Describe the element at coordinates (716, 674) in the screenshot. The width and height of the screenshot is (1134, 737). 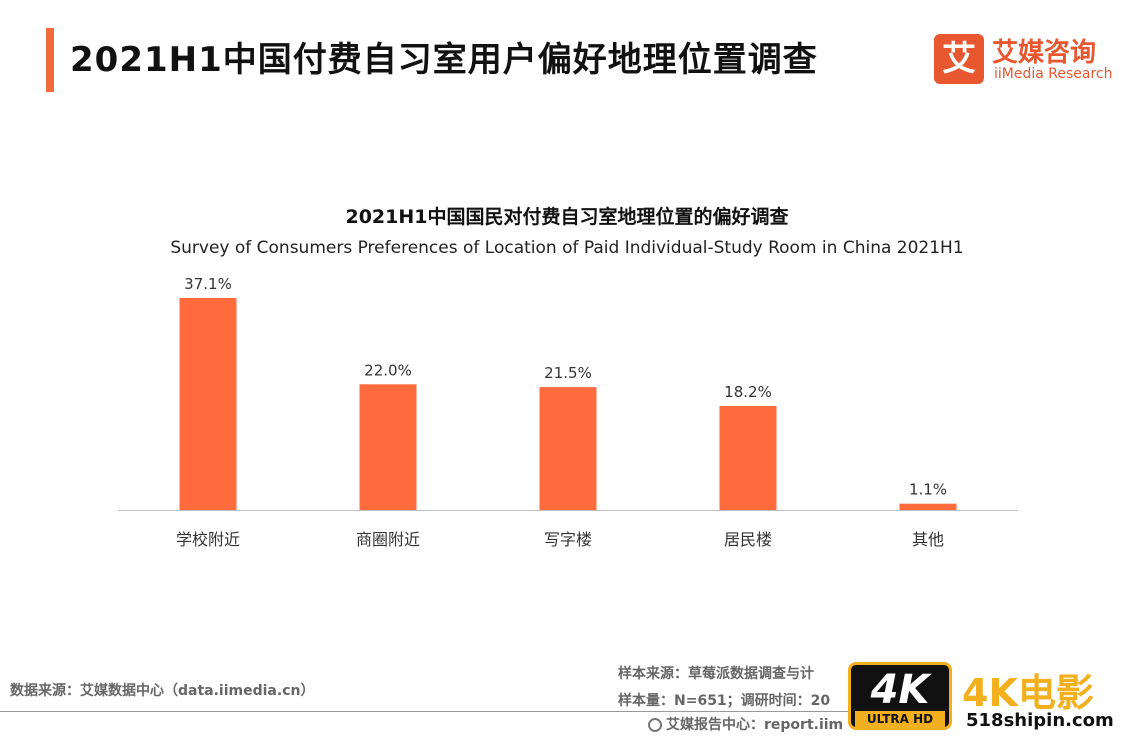
I see `sample-source-note: 样本来源：草莓派数据调查与计` at that location.